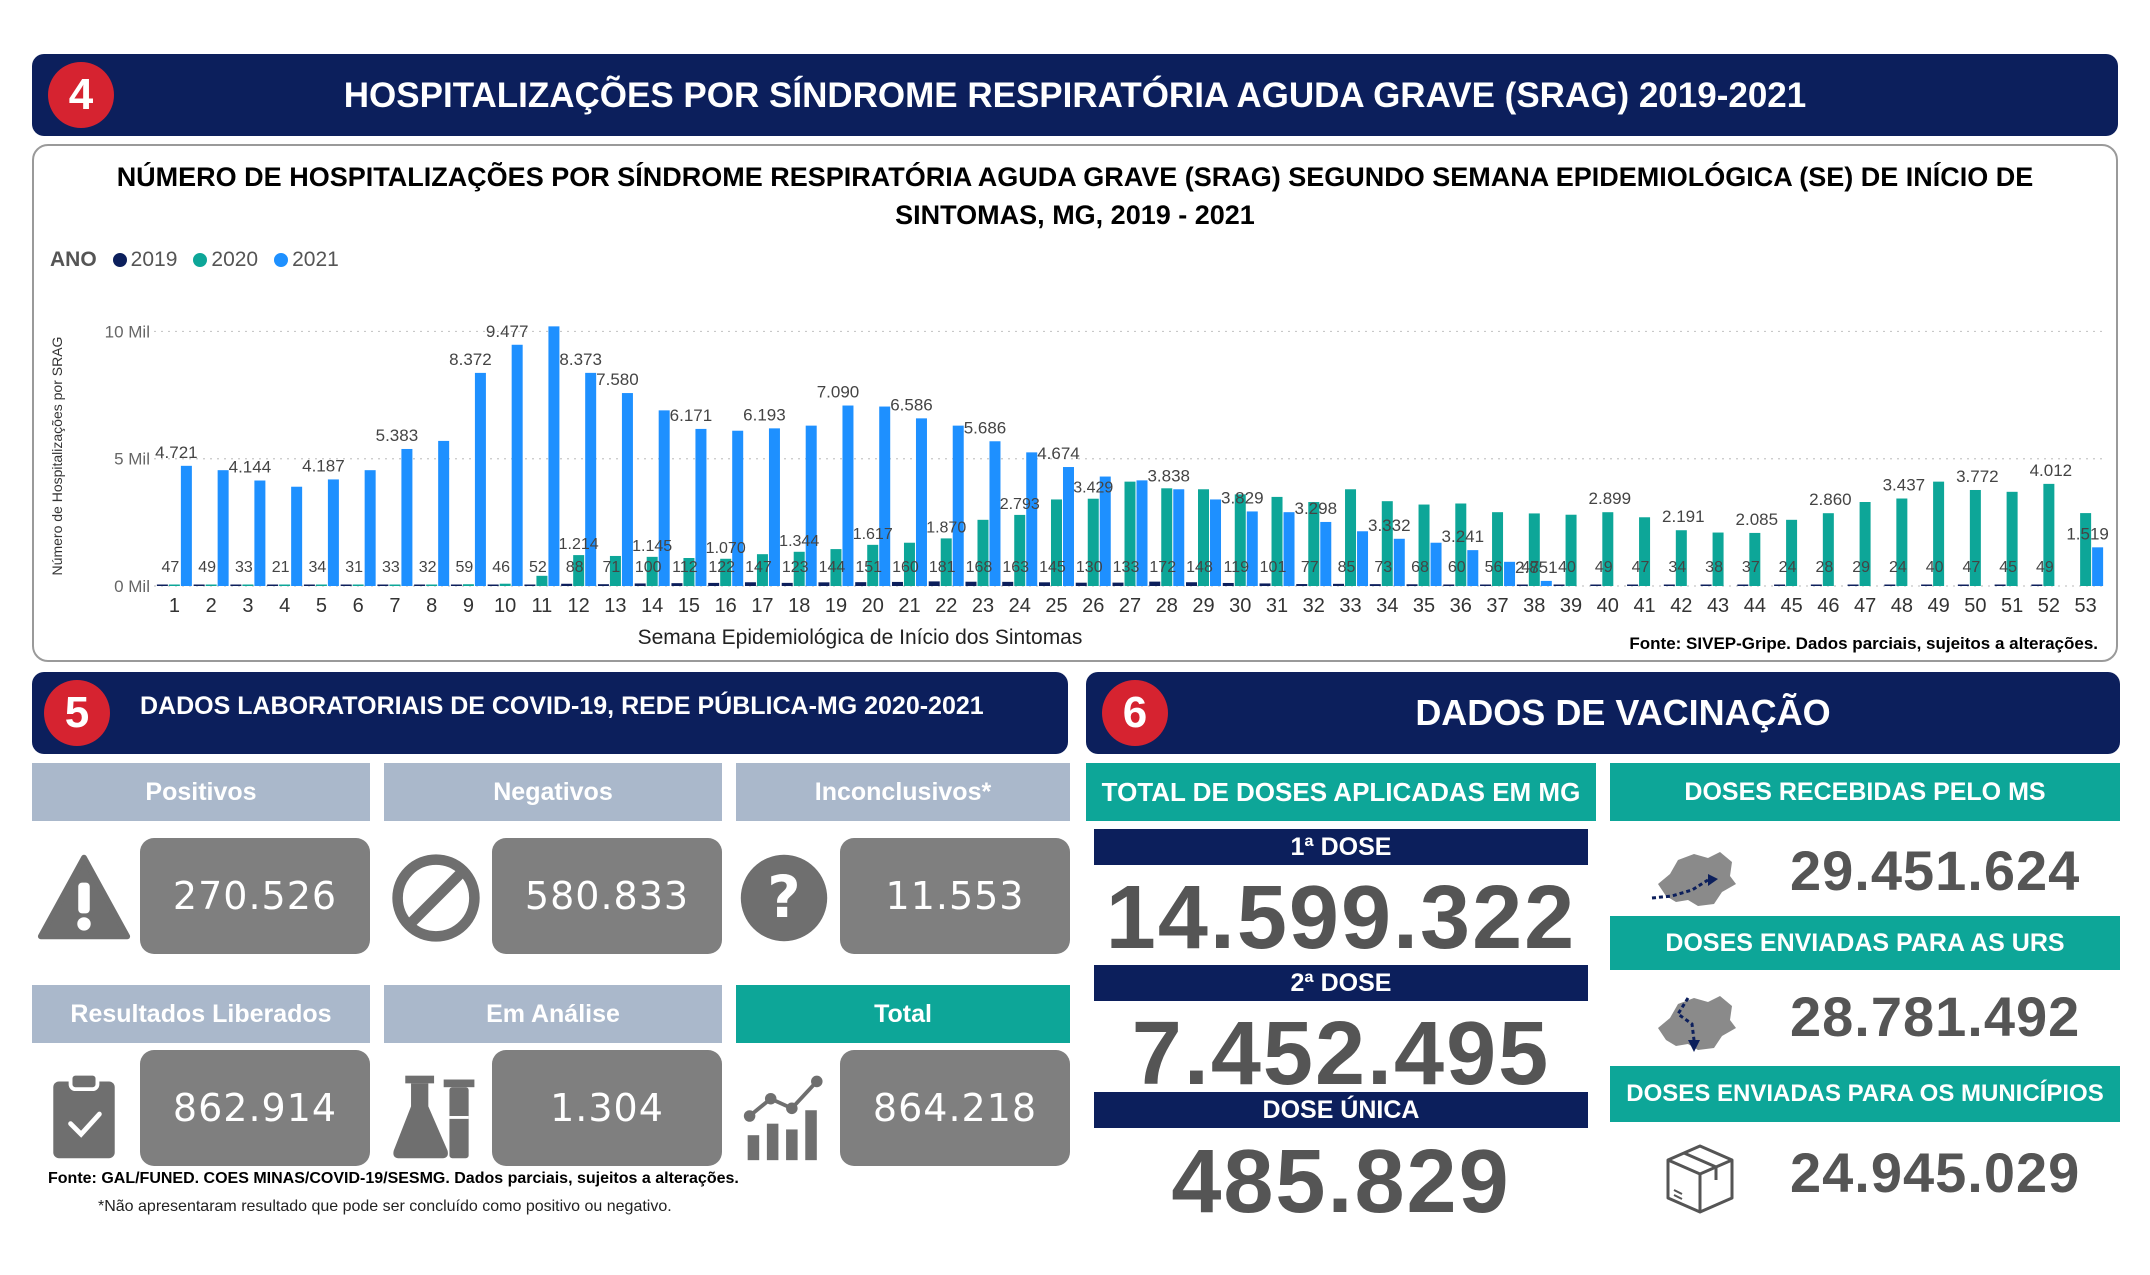 The width and height of the screenshot is (2150, 1275). Describe the element at coordinates (2045, 567) in the screenshot. I see `data-label-2019: 49` at that location.